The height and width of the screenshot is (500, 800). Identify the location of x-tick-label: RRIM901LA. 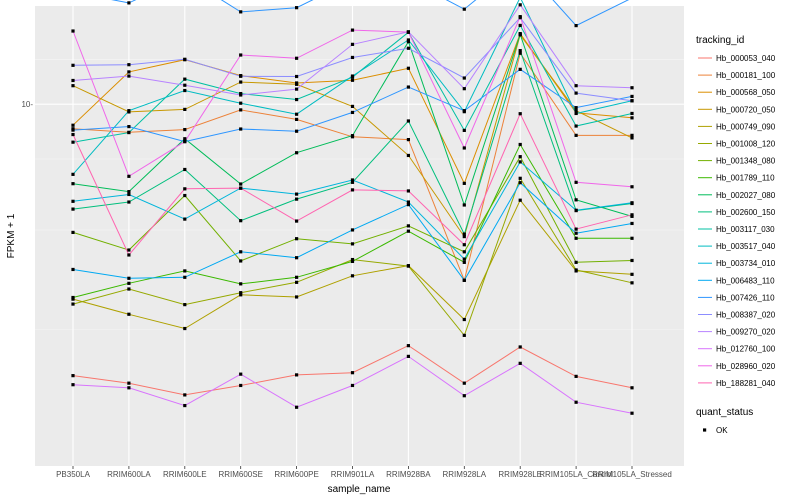
(353, 474).